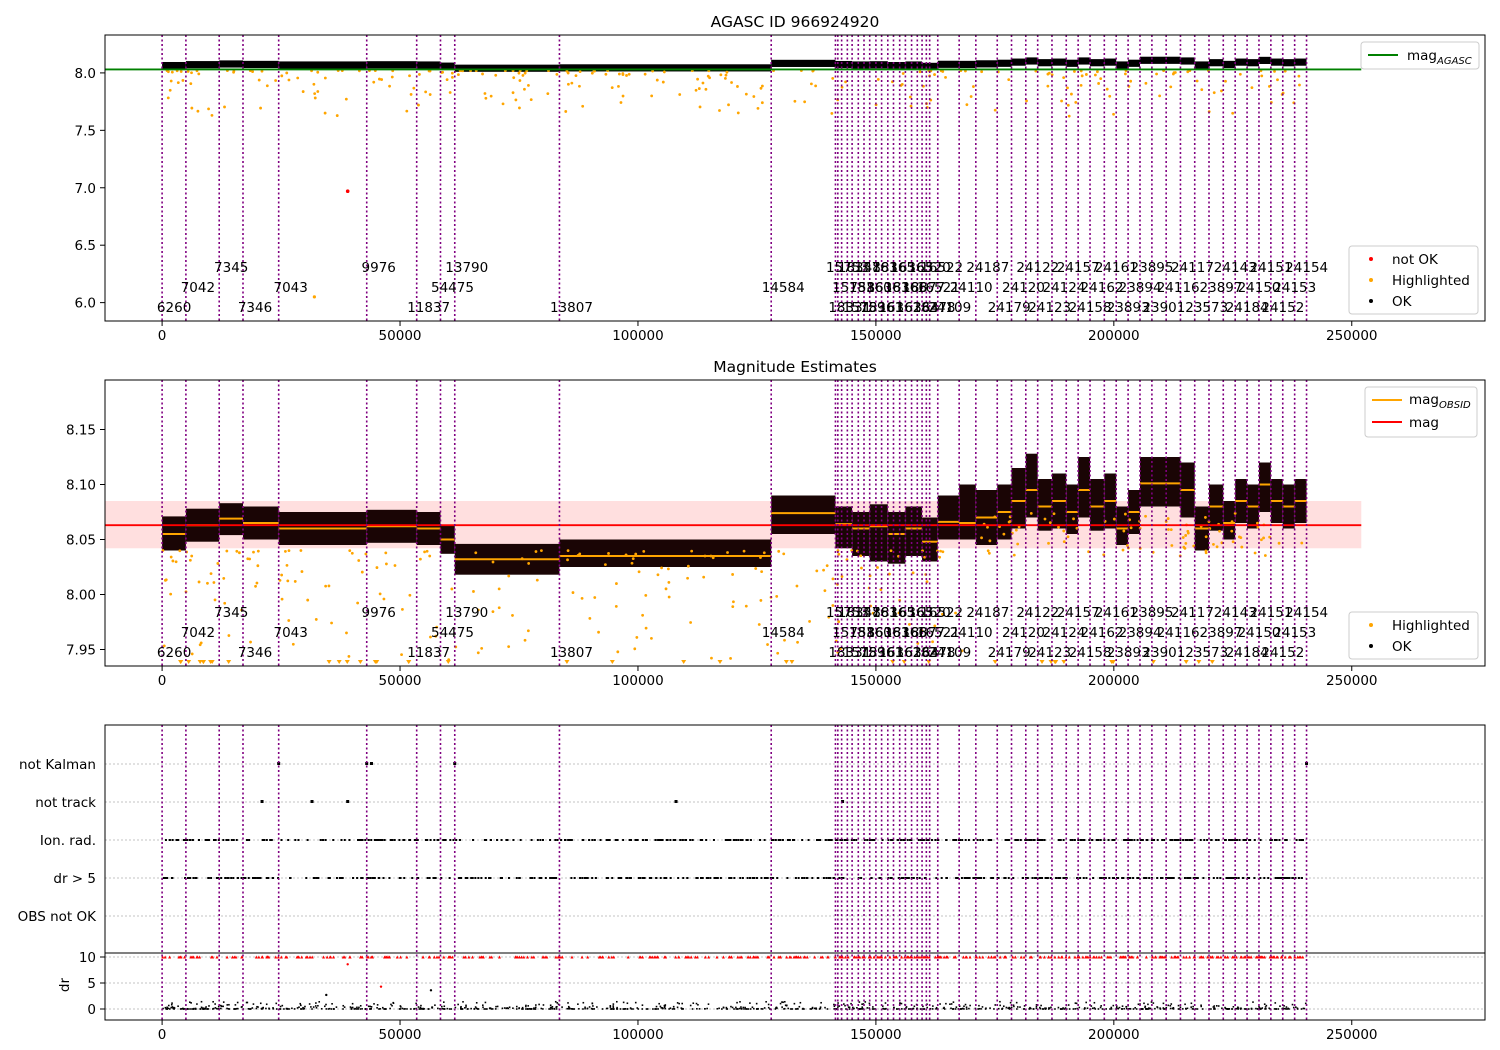 This screenshot has height=1050, width=1500. I want to click on x-tick-label: 150000, so click(876, 1035).